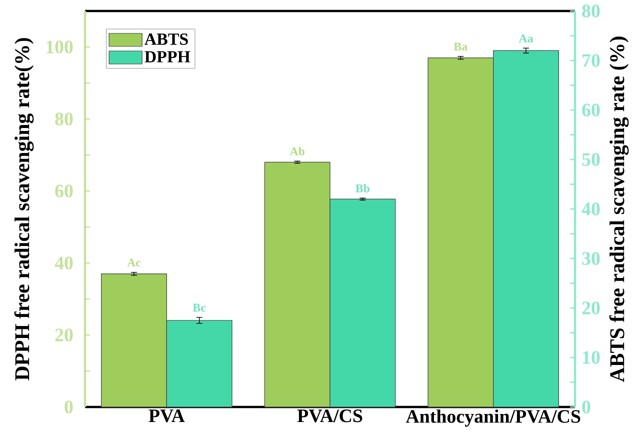 The image size is (634, 433). I want to click on data-label: Ba, so click(461, 46).